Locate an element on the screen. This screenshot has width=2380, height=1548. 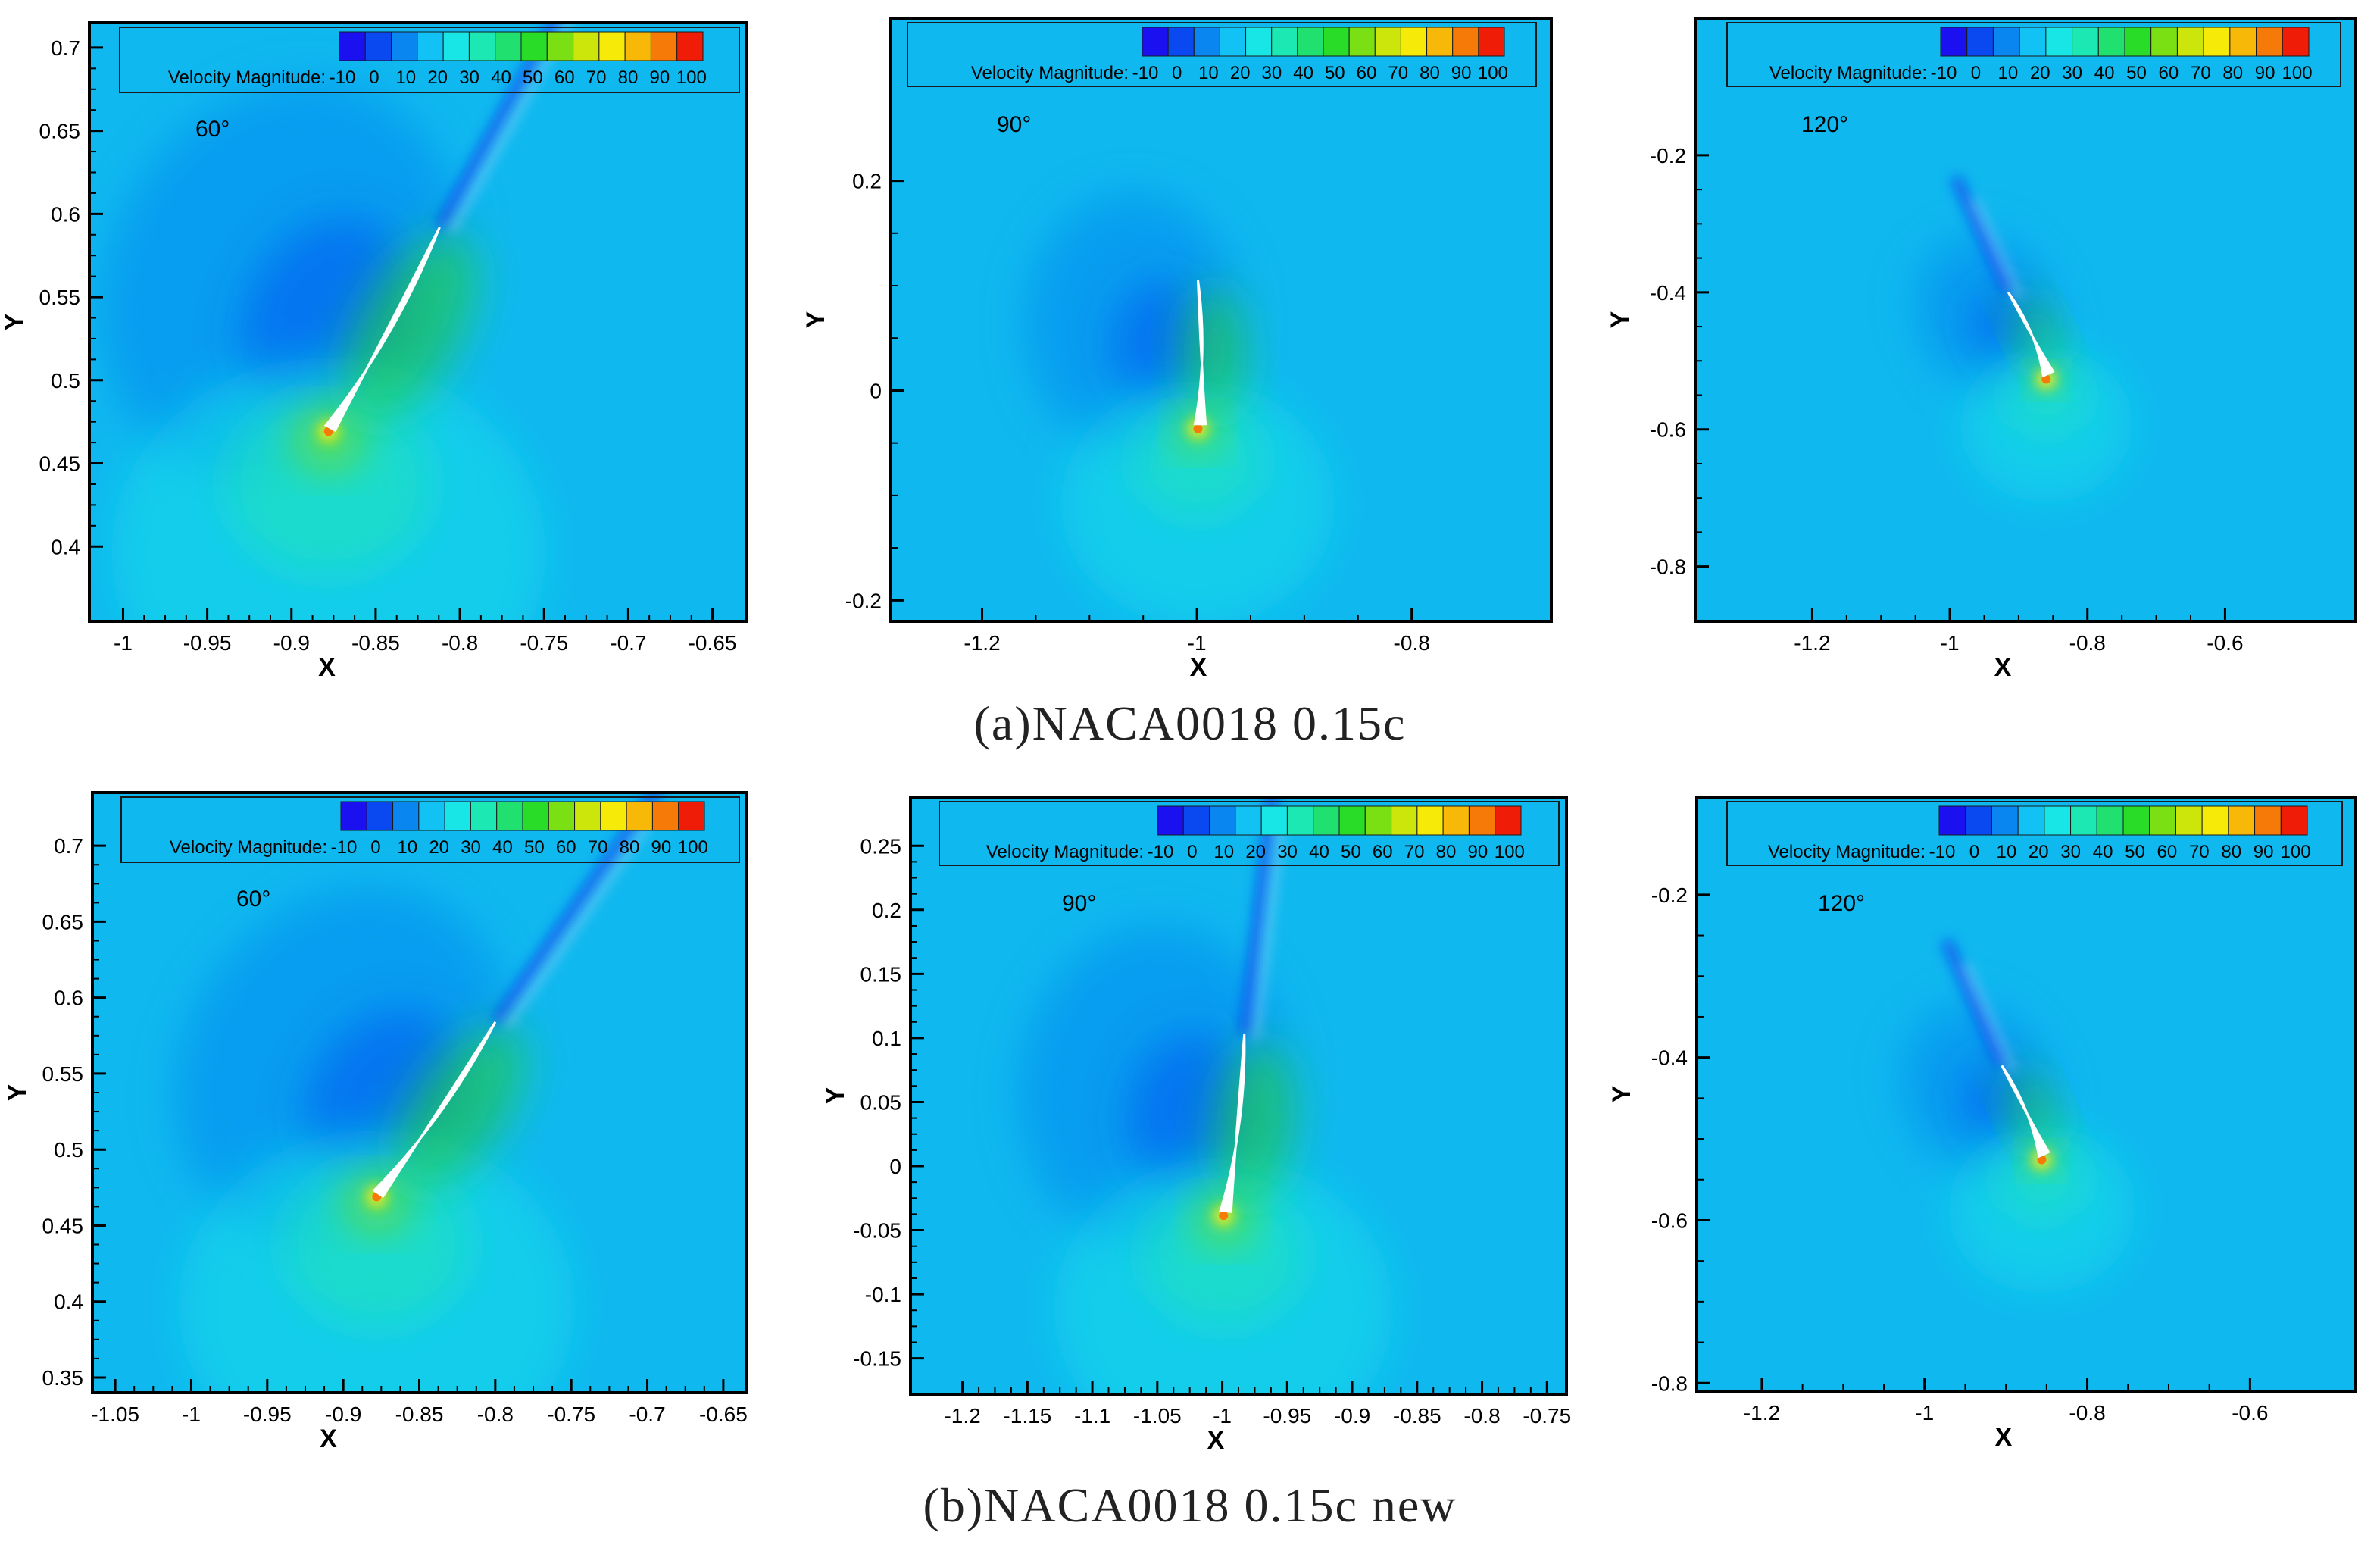
legend-tick-label: 50 is located at coordinates (1351, 852).